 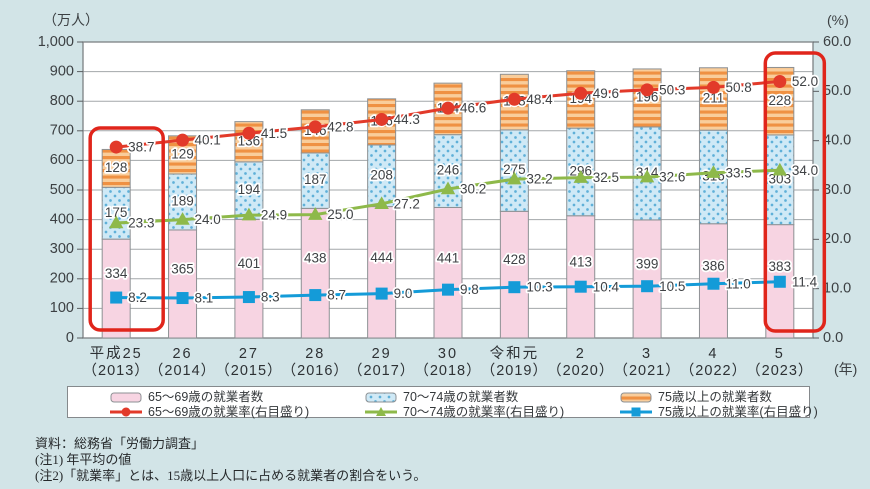 What do you see at coordinates (461, 397) in the screenshot?
I see `legend-label-bar-70-74: 70～74歳の就業者数` at bounding box center [461, 397].